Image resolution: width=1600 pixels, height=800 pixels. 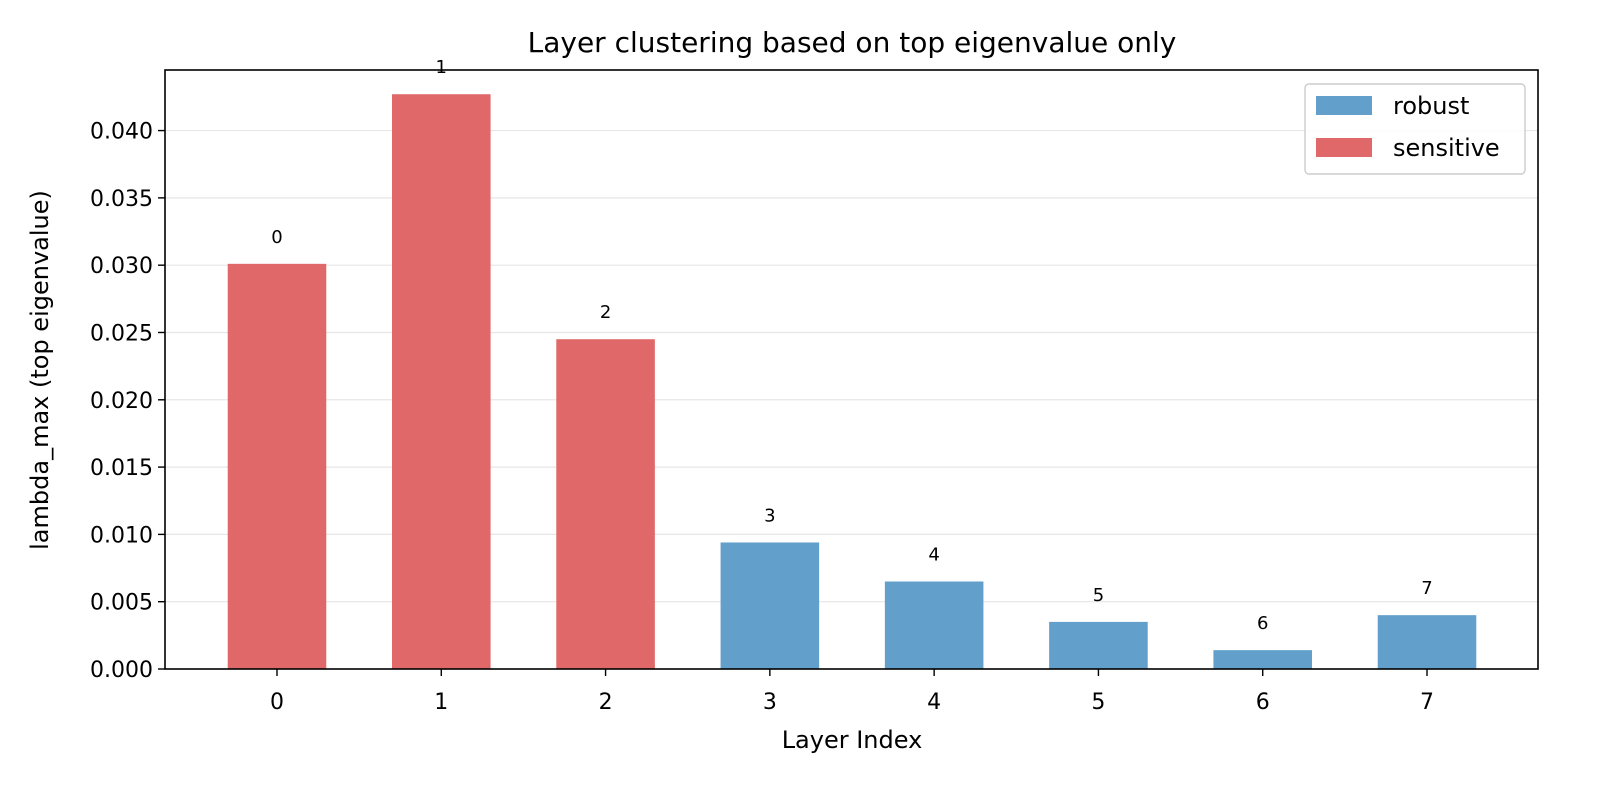 What do you see at coordinates (1431, 106) in the screenshot?
I see `legend-label-robust: robust` at bounding box center [1431, 106].